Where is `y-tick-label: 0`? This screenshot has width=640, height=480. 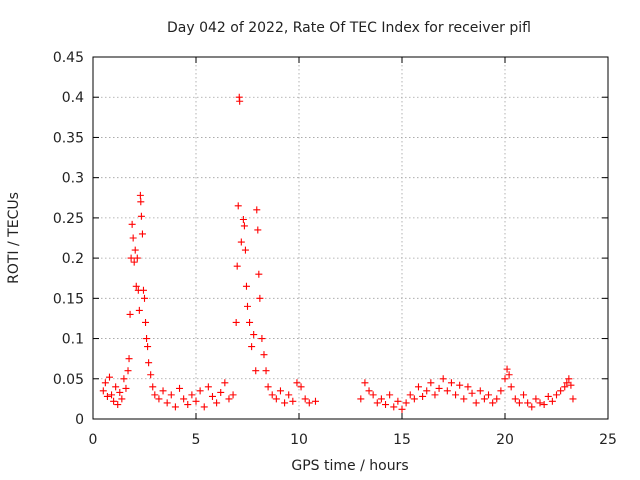 y-tick-label: 0 is located at coordinates (79, 420).